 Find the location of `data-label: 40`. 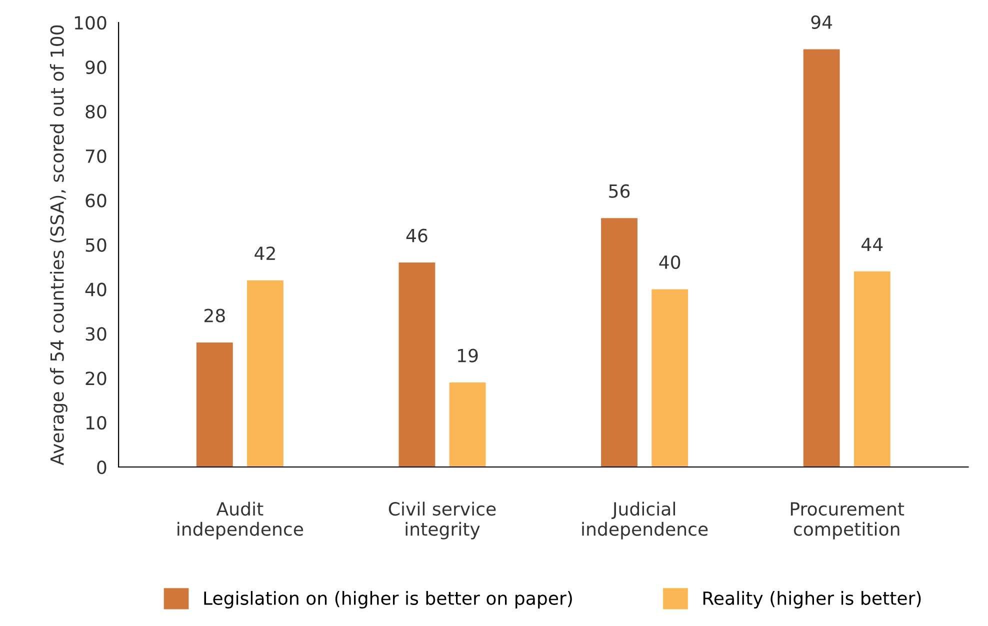

data-label: 40 is located at coordinates (669, 262).